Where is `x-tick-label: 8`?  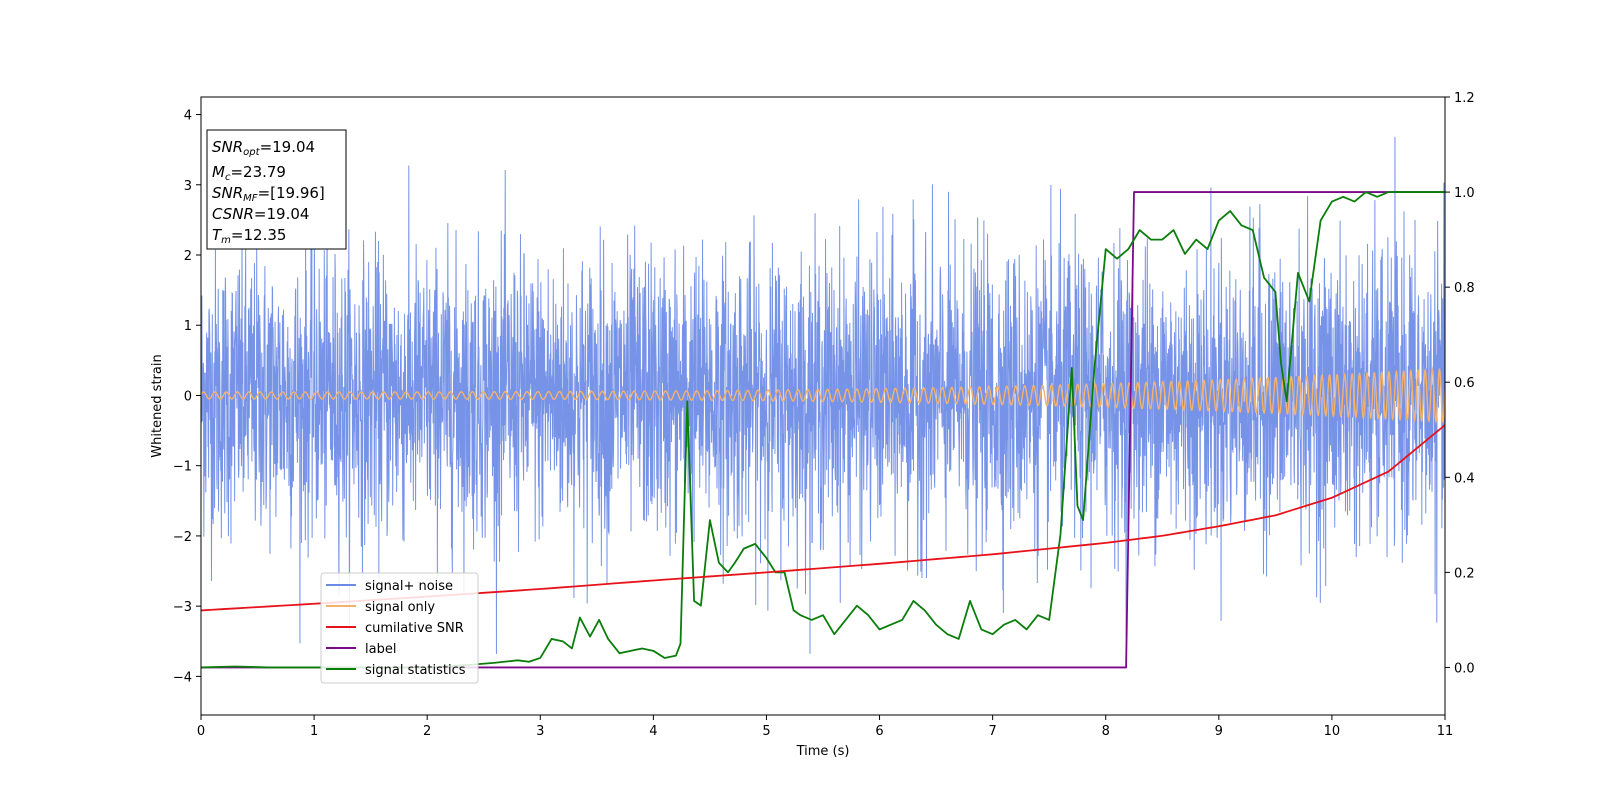 x-tick-label: 8 is located at coordinates (1106, 731).